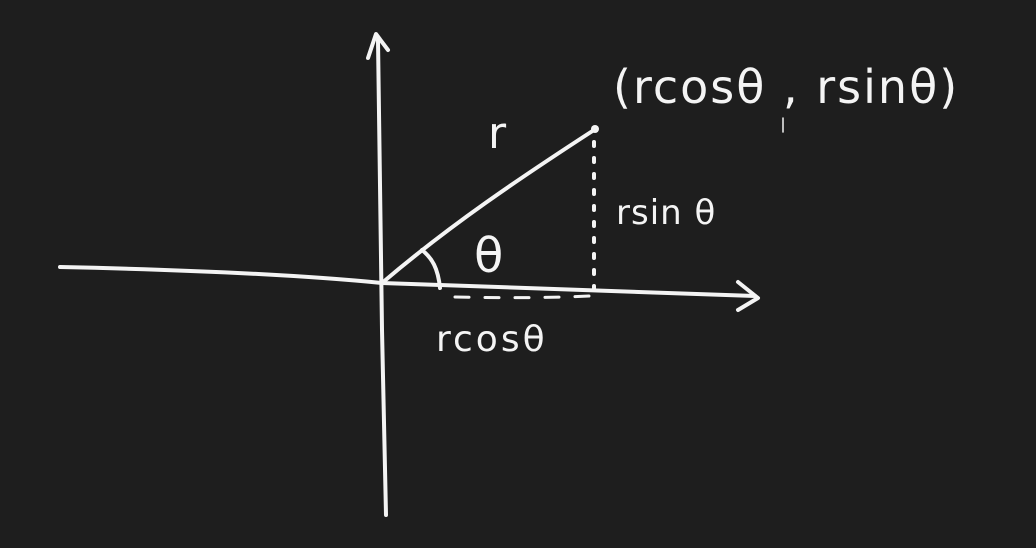  I want to click on point-label: (rcosθ , rsinθ), so click(786, 87).